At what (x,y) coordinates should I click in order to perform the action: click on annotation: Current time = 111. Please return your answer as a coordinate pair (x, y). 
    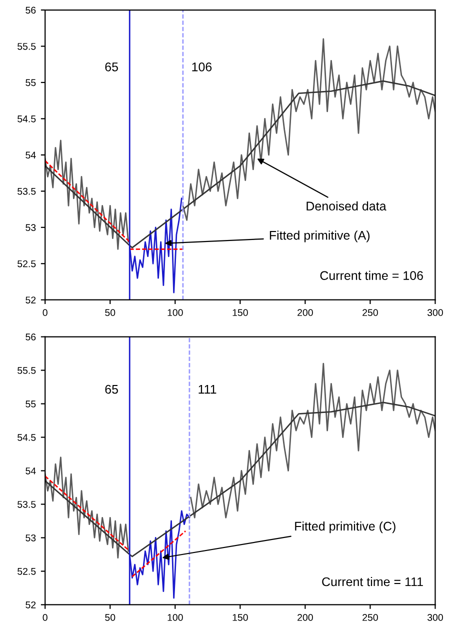
    Looking at the image, I should click on (372, 581).